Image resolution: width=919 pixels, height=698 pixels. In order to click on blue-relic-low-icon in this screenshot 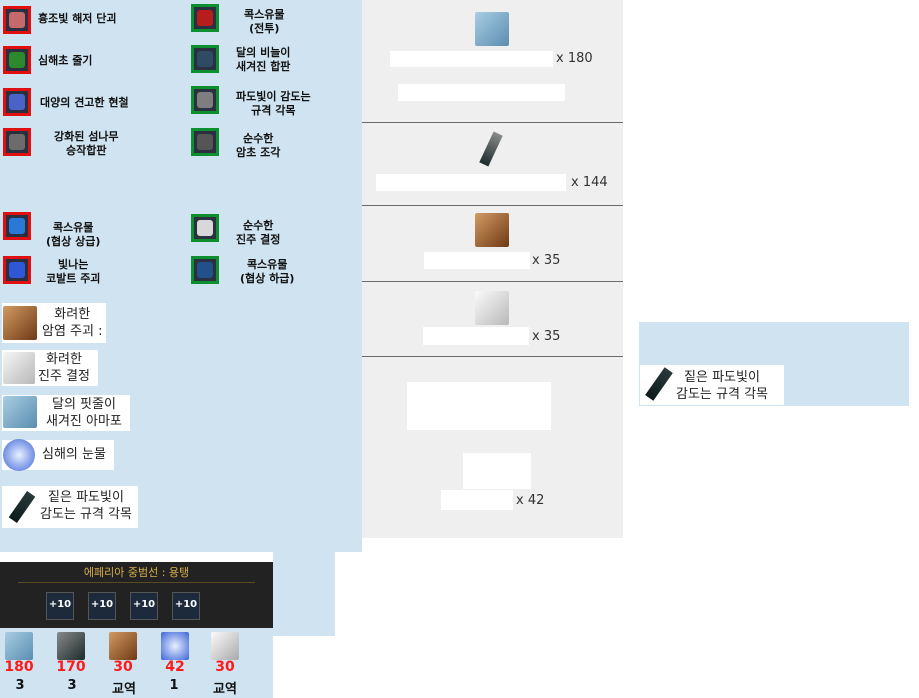, I will do `click(205, 270)`.